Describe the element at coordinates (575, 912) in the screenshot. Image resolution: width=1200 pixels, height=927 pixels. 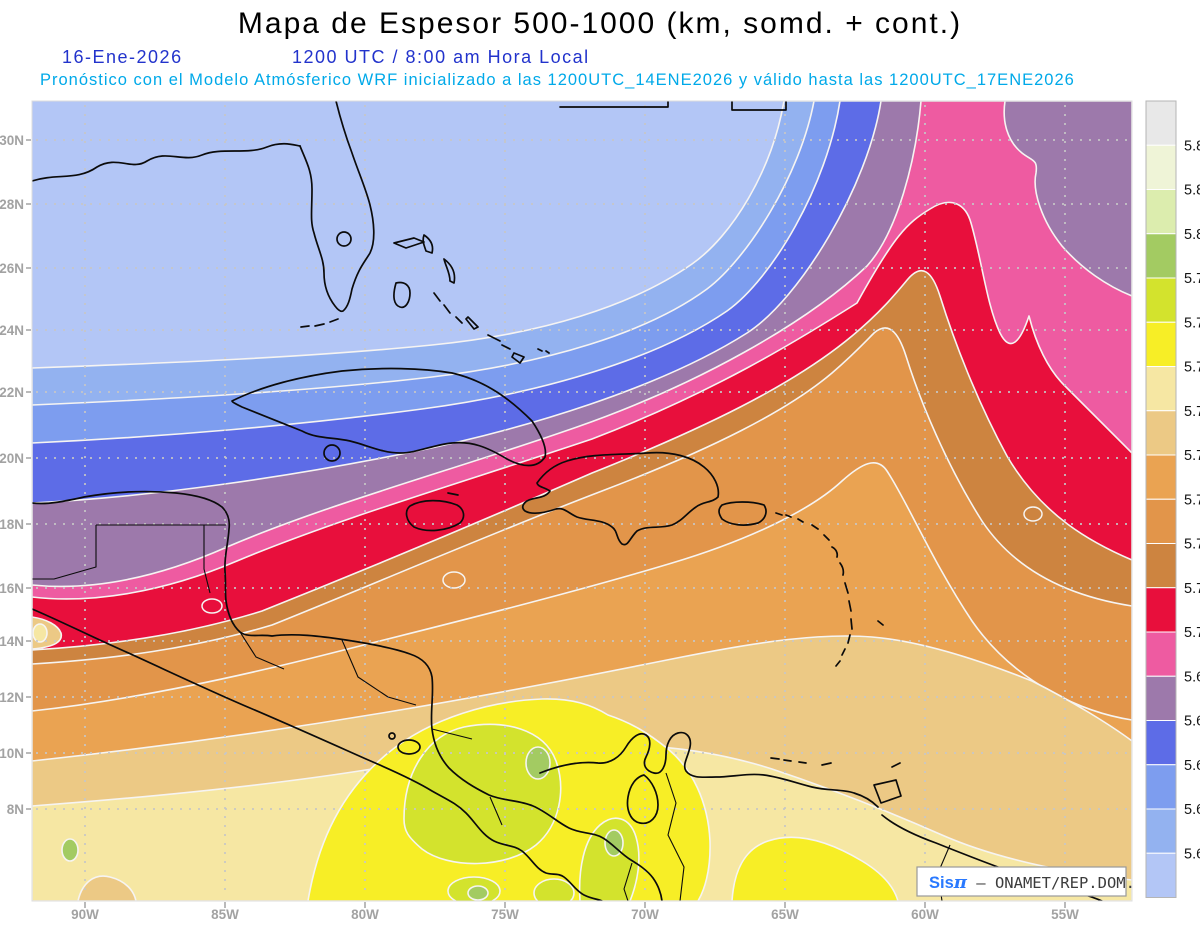
I see `longitude-axis: 90W 85W 80W 75W 70W 65W 60W 55W` at that location.